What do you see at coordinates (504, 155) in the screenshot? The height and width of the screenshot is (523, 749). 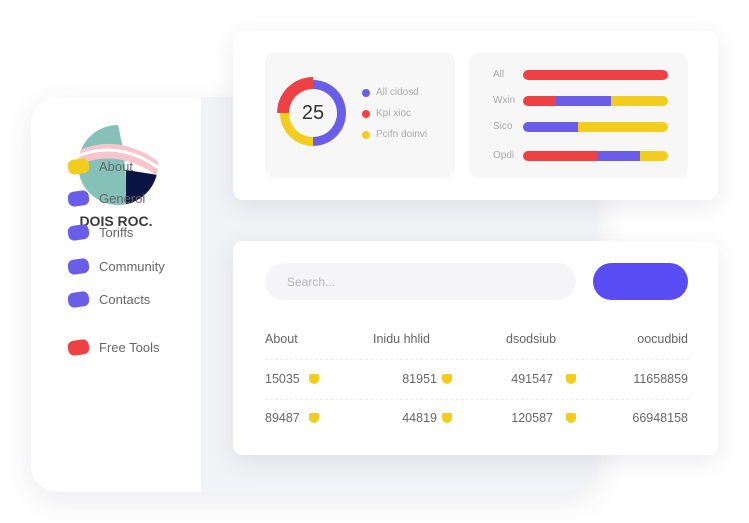 I see `bar-label: Opdi` at bounding box center [504, 155].